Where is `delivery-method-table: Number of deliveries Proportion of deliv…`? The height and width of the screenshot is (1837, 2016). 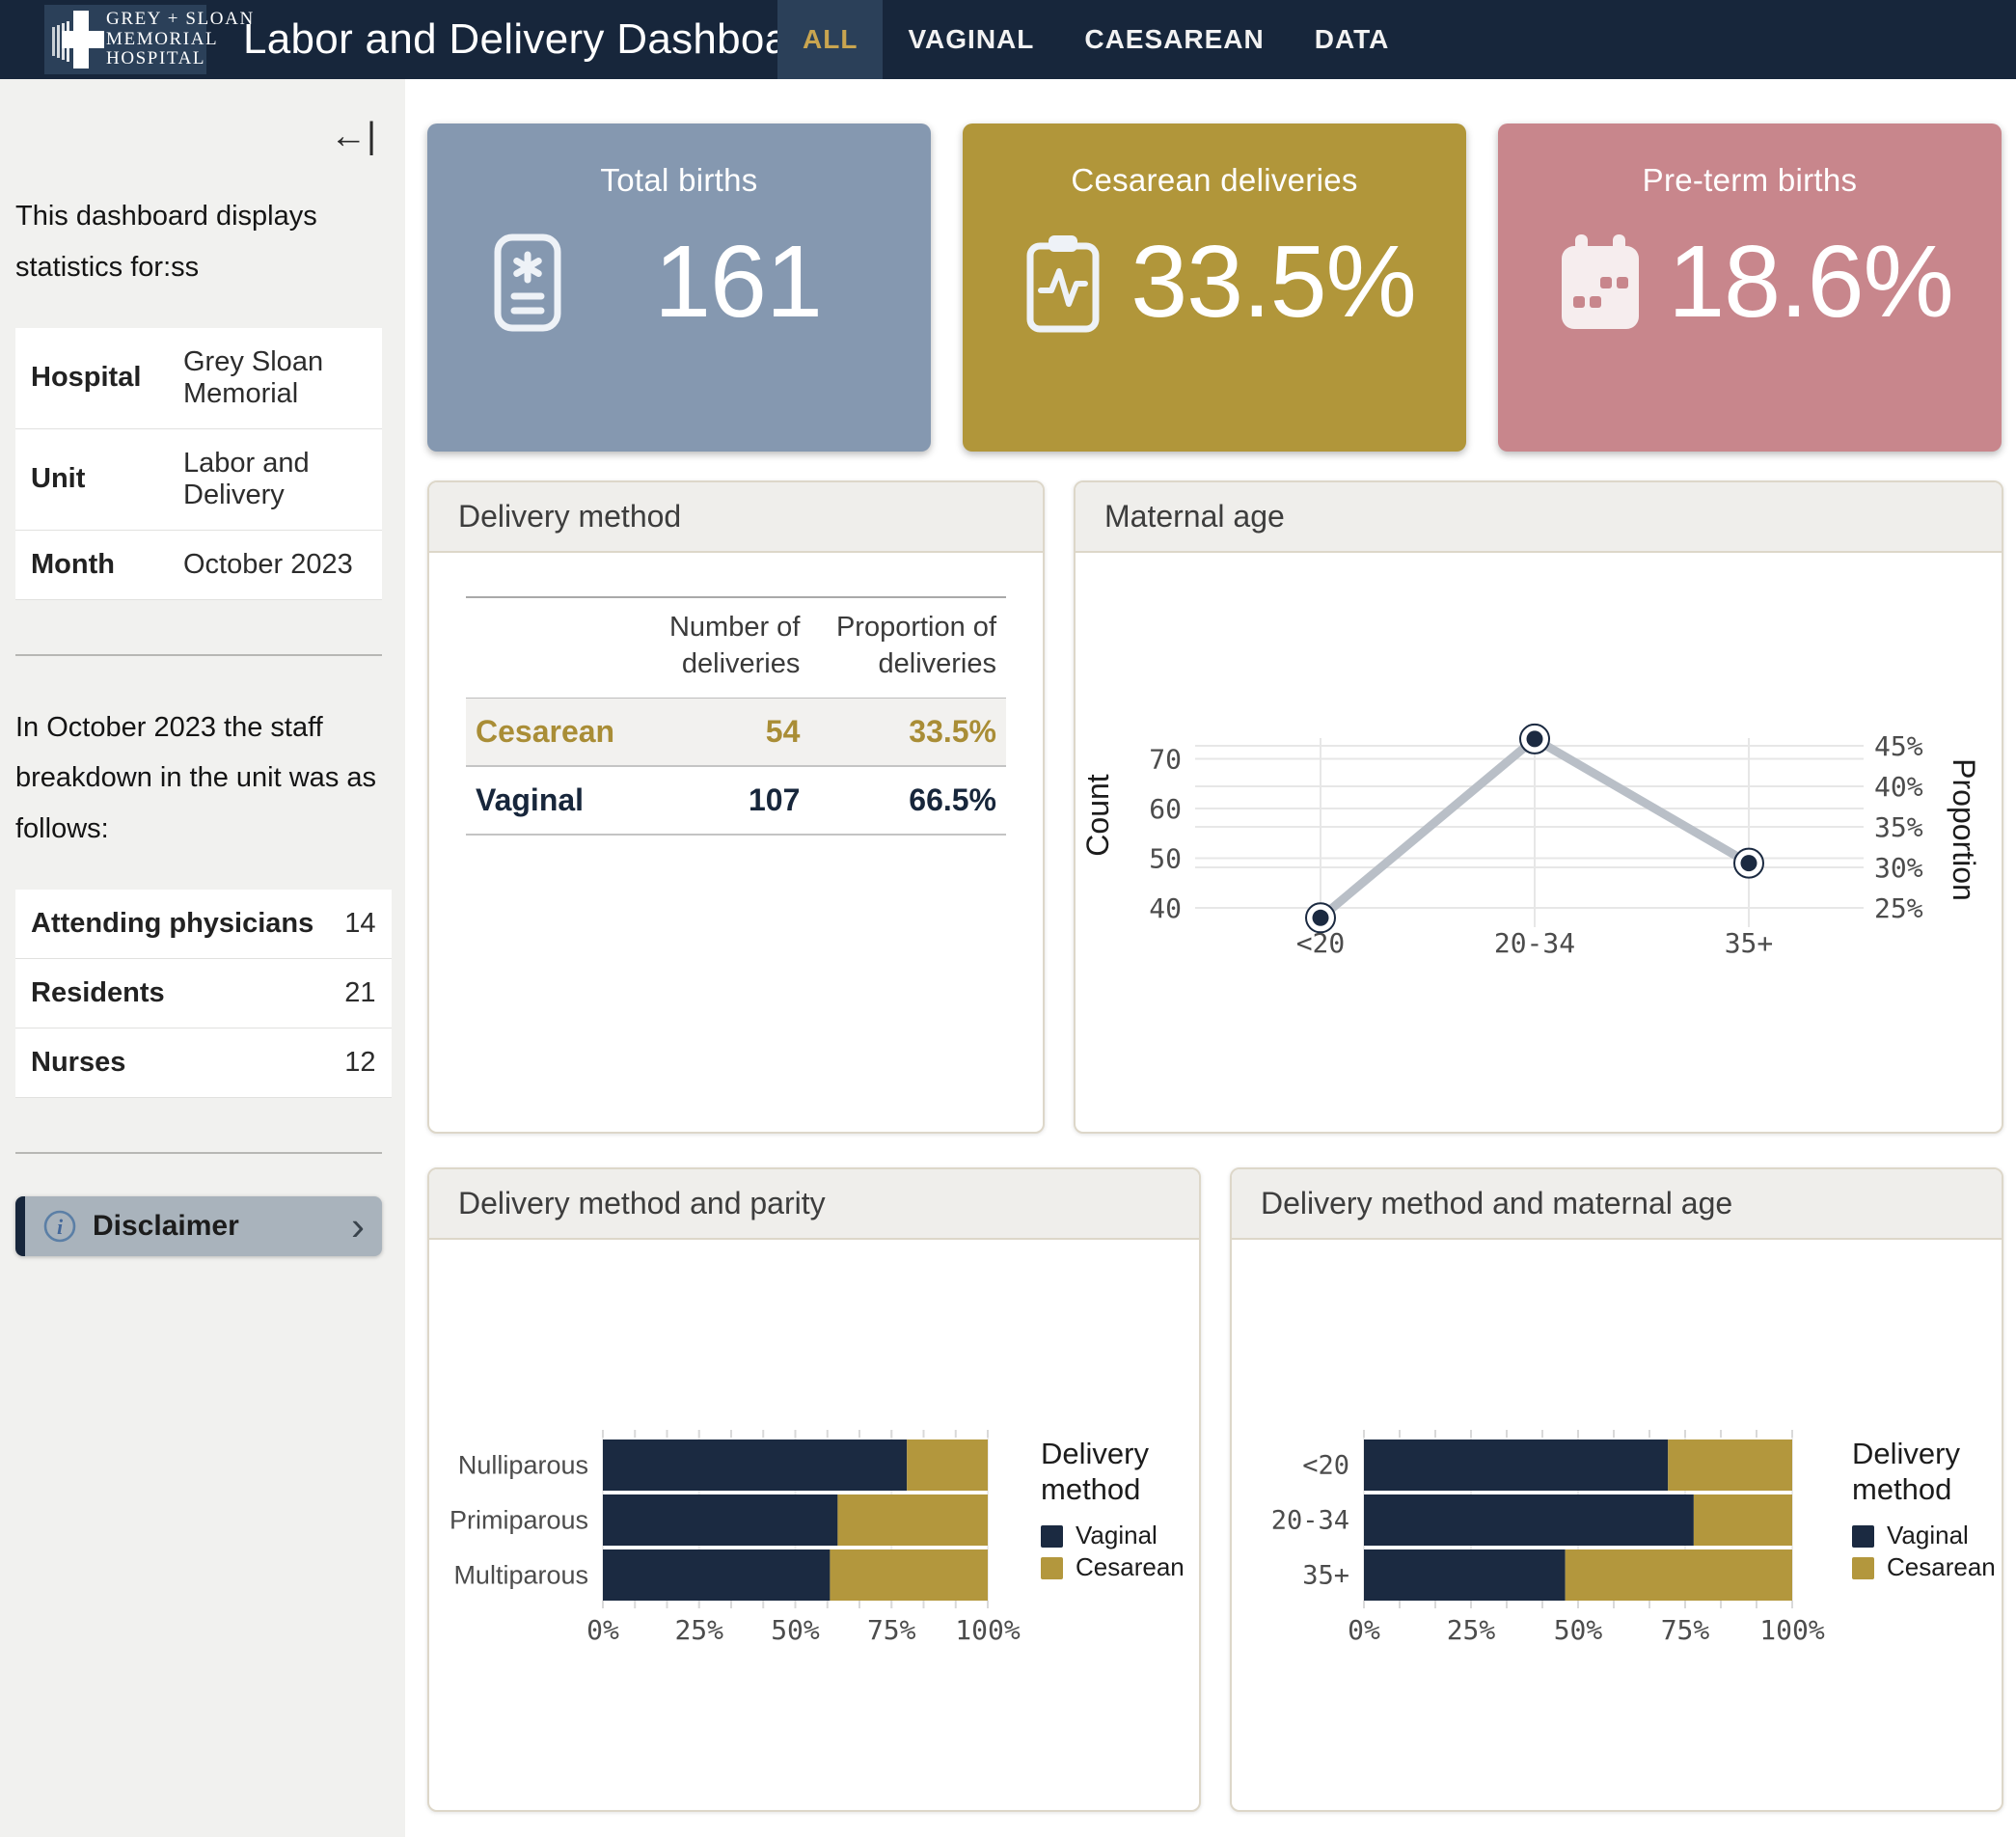 delivery-method-table: Number of deliveries Proportion of deliv… is located at coordinates (736, 716).